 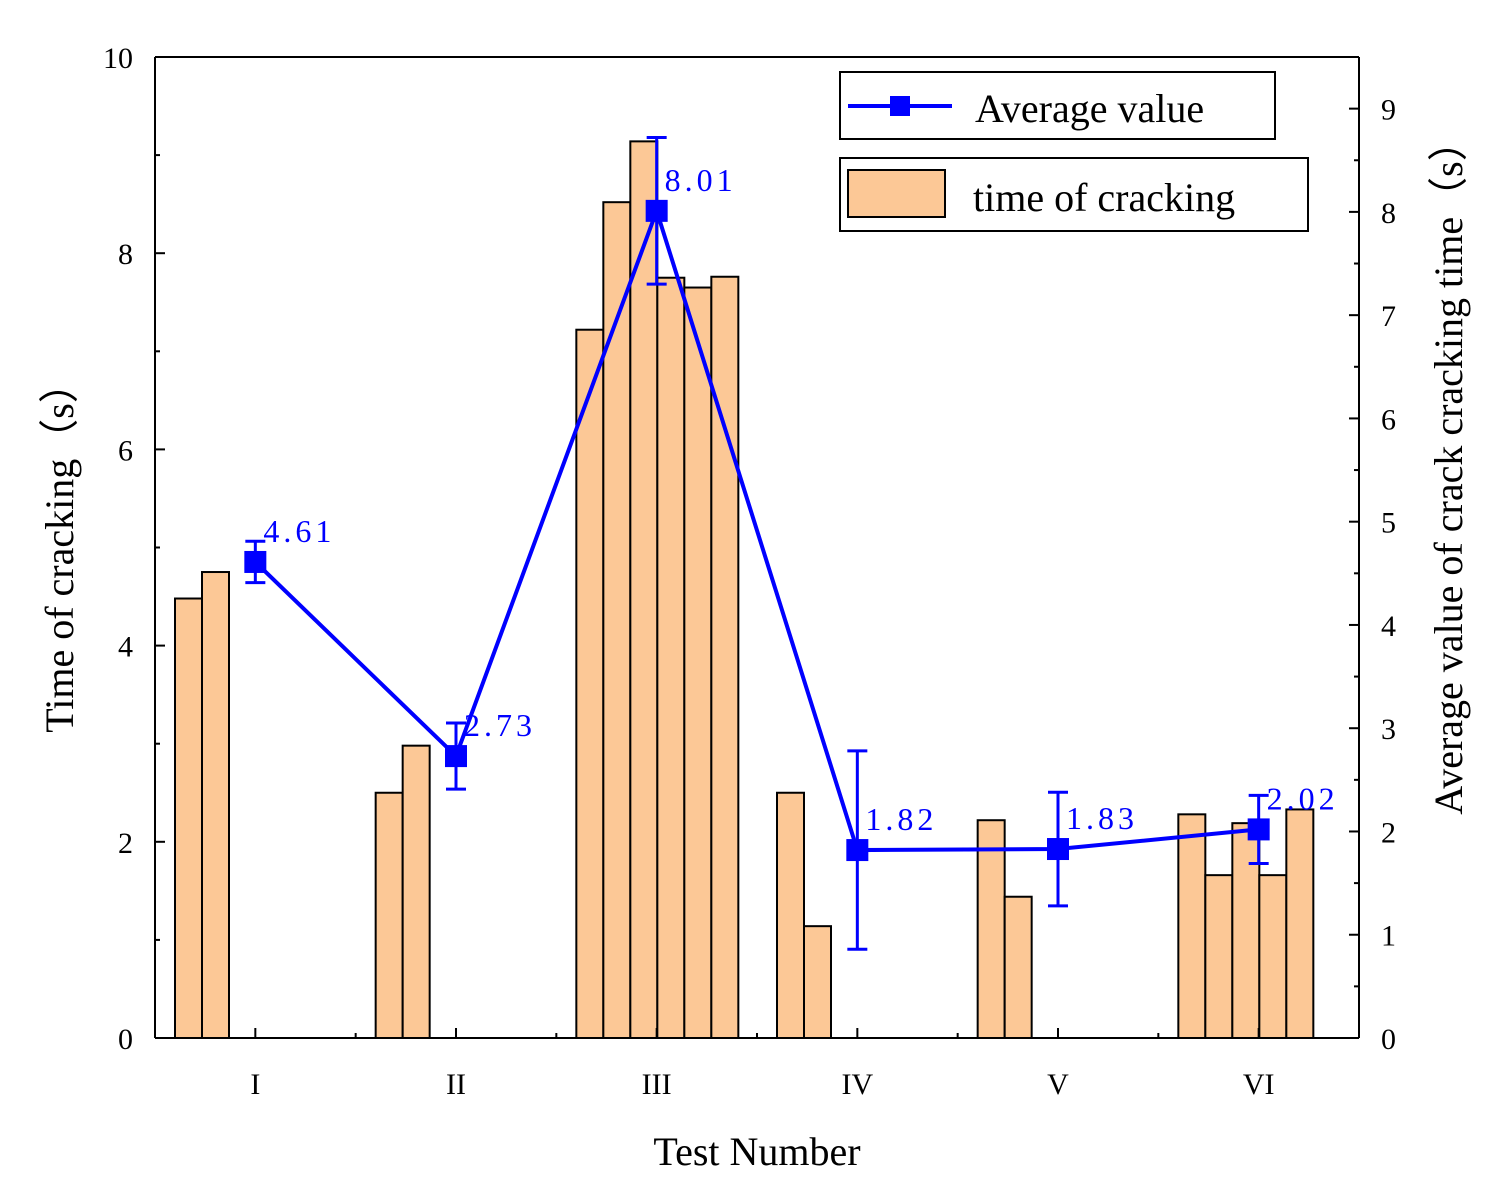 I want to click on y2-tick-label: 7, so click(x=1388, y=316).